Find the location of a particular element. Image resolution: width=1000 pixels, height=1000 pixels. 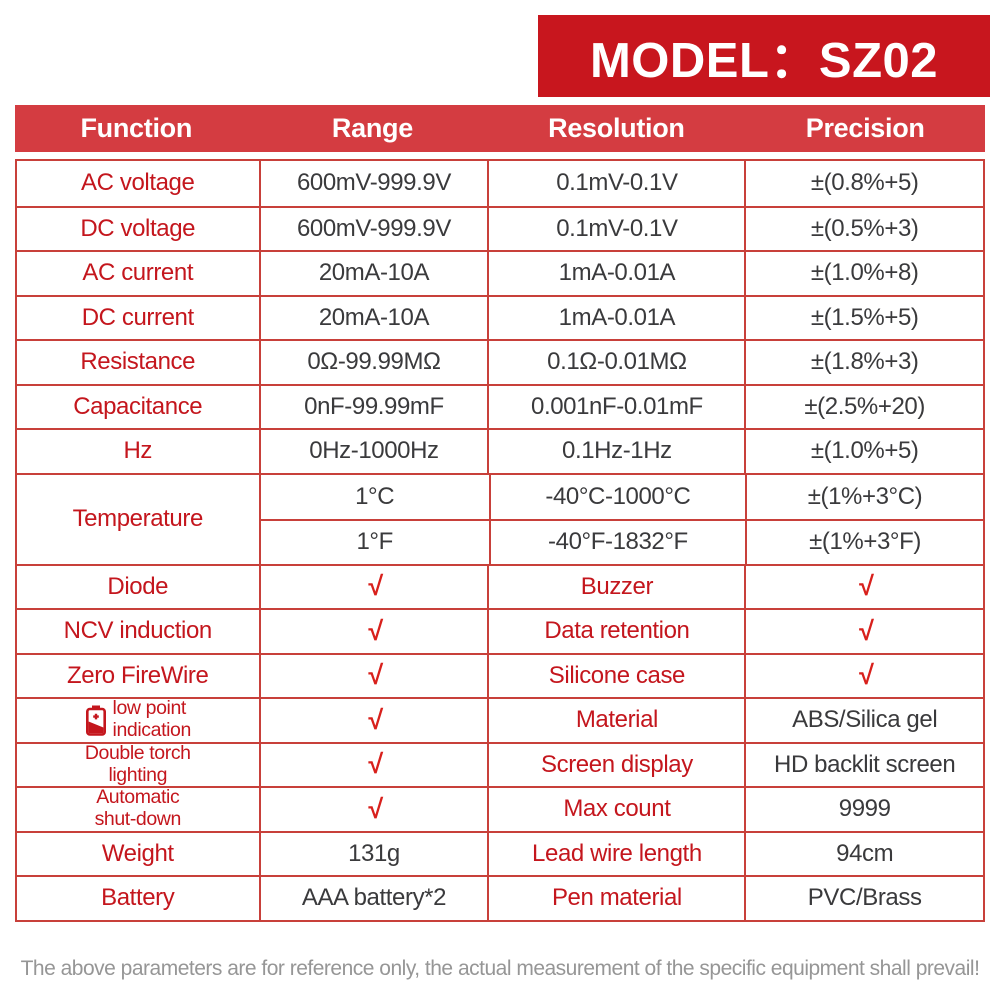

range-cell: 0nF-99.99mF is located at coordinates (373, 406).